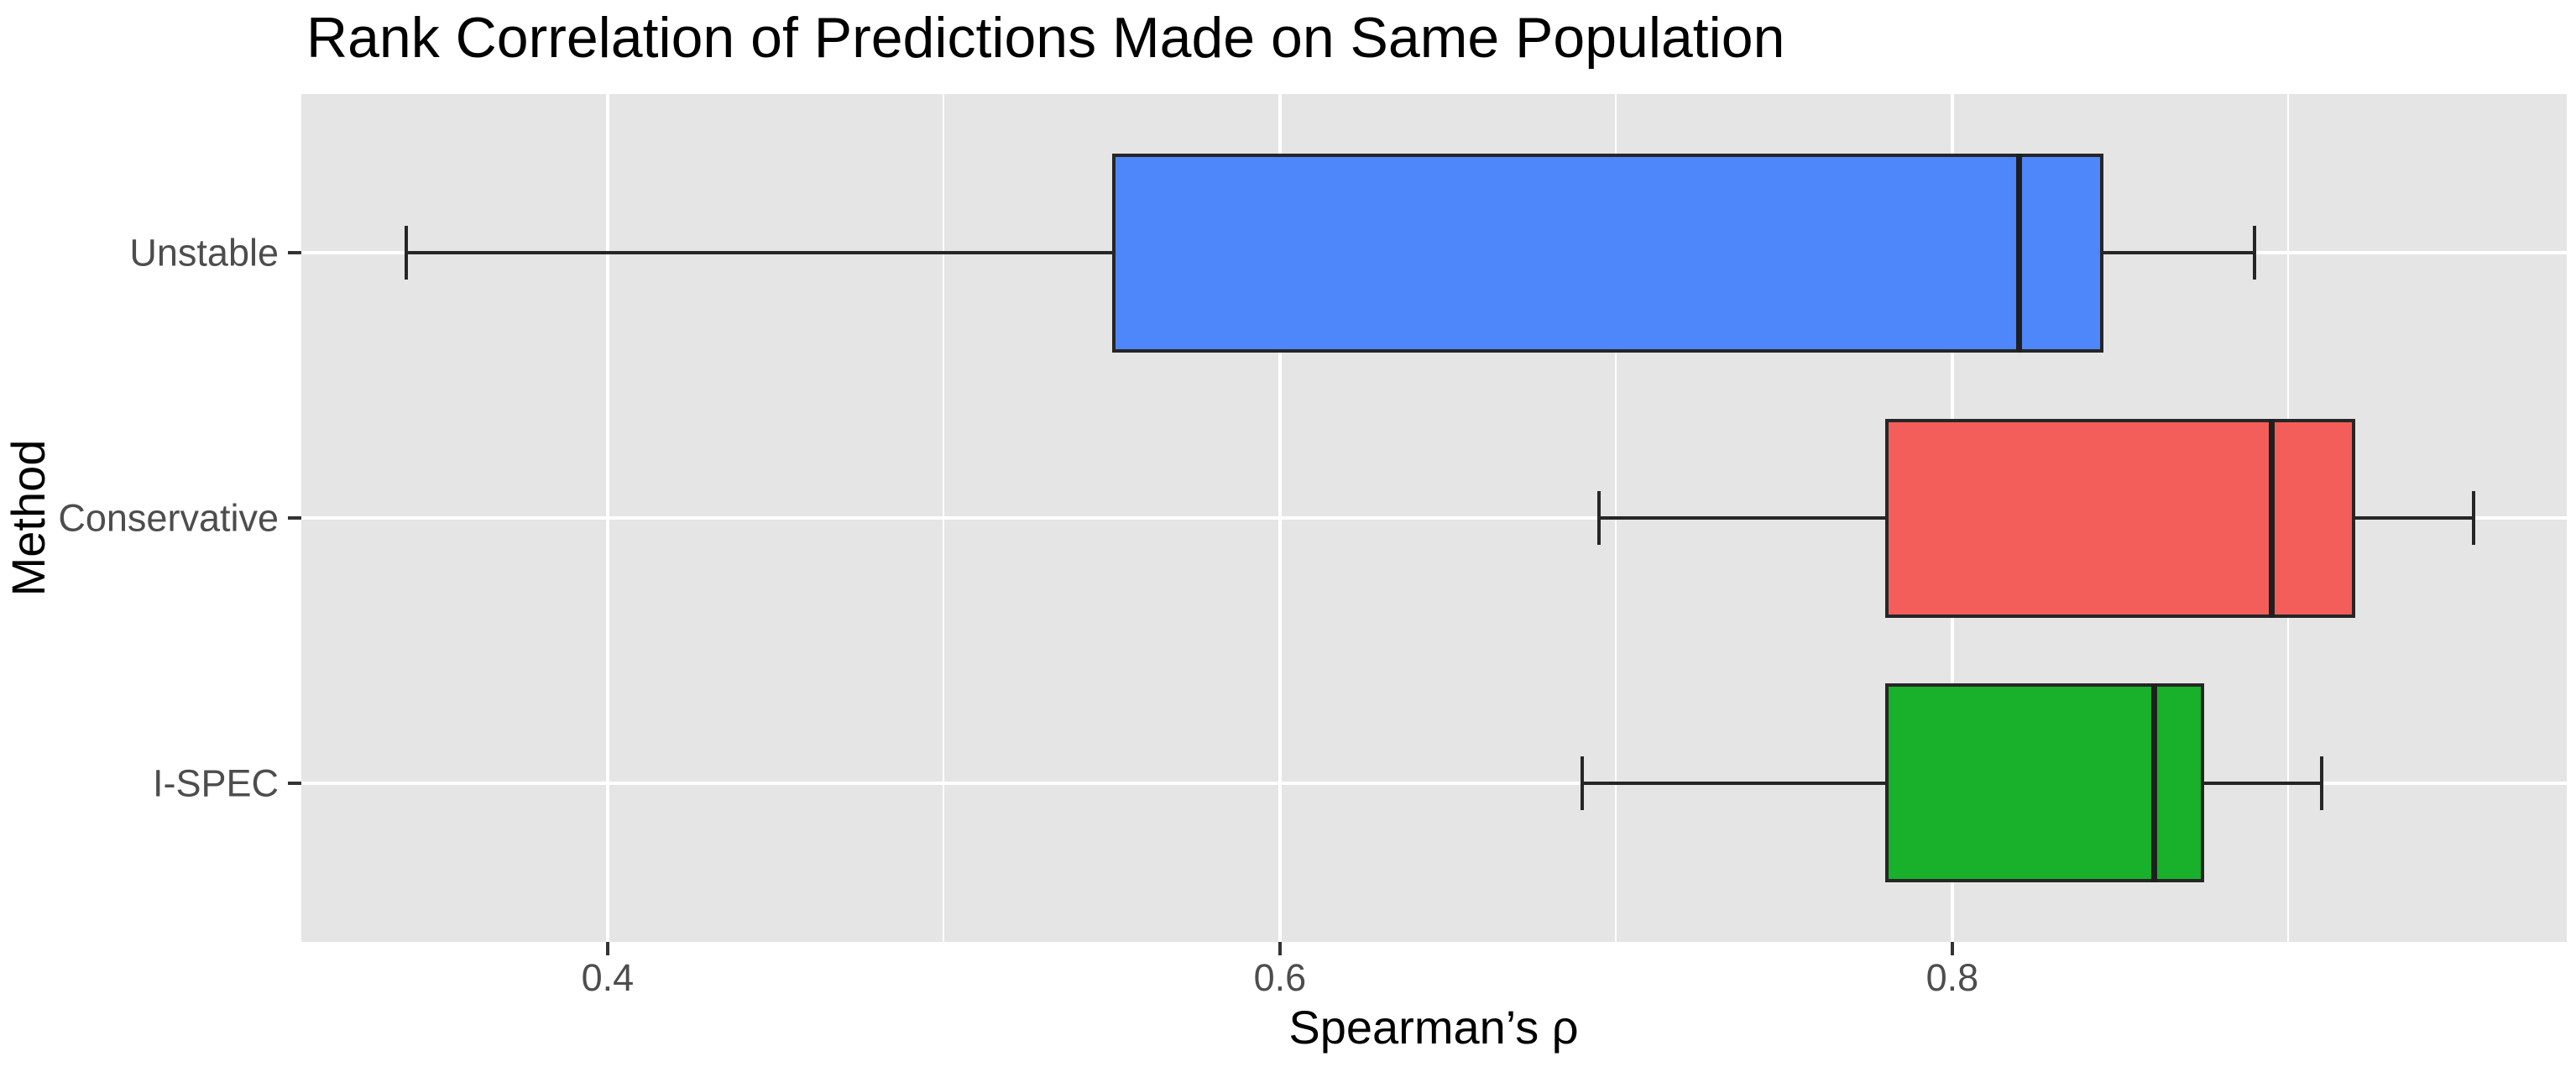 This screenshot has width=2576, height=1067. I want to click on box-conservative, so click(2120, 518).